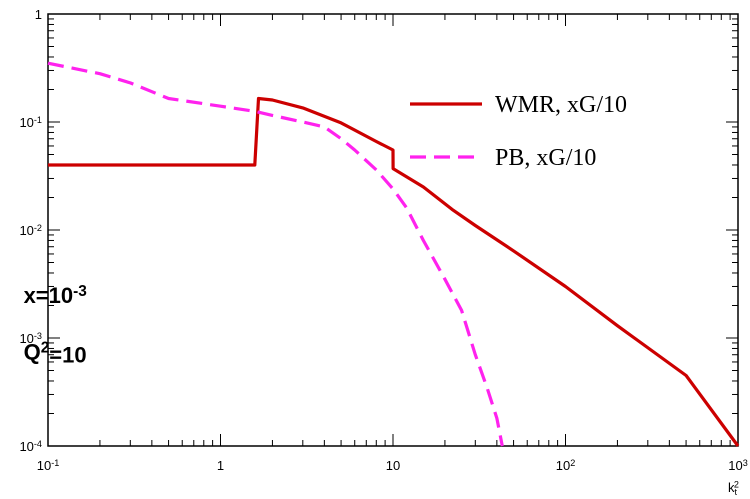 The image size is (750, 499). Describe the element at coordinates (518, 131) in the screenshot. I see `legend: WMR, xG/10 PB, xG/10` at that location.